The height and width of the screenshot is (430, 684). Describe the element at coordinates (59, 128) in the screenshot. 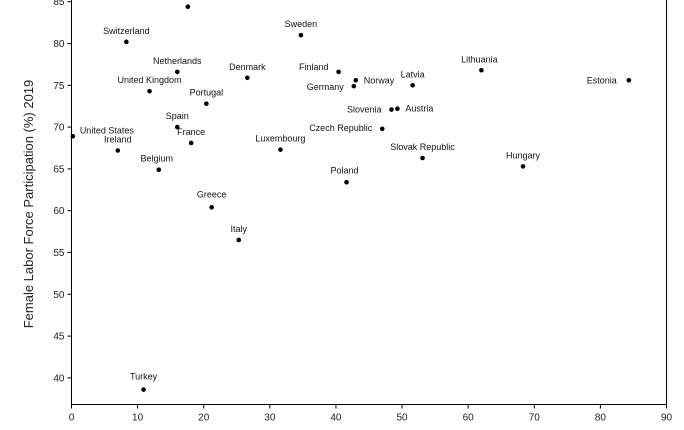

I see `y-tick-label: 70` at that location.